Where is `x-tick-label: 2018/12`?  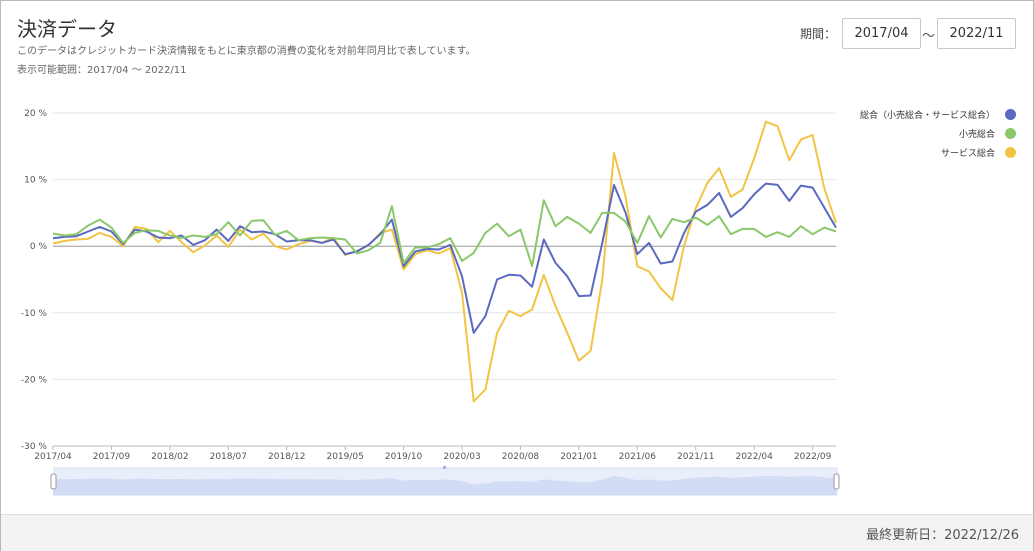
x-tick-label: 2018/12 is located at coordinates (286, 457).